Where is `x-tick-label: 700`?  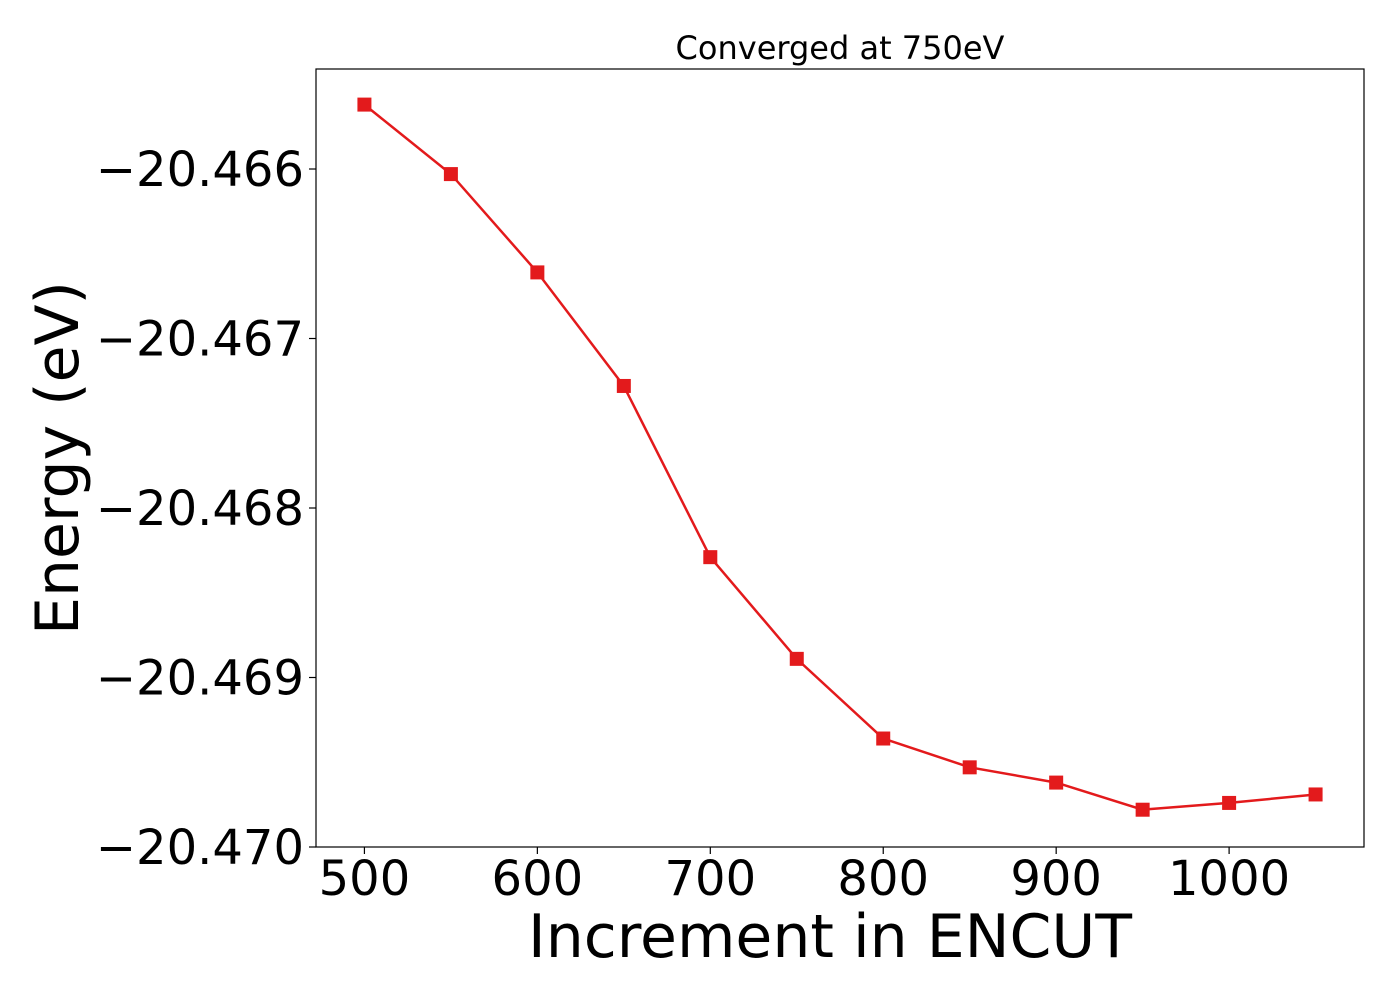 x-tick-label: 700 is located at coordinates (710, 879).